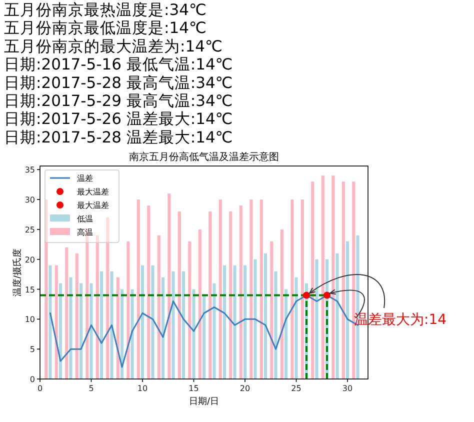 Image resolution: width=474 pixels, height=422 pixels. Describe the element at coordinates (29, 259) in the screenshot. I see `y-tick-label: 20` at that location.